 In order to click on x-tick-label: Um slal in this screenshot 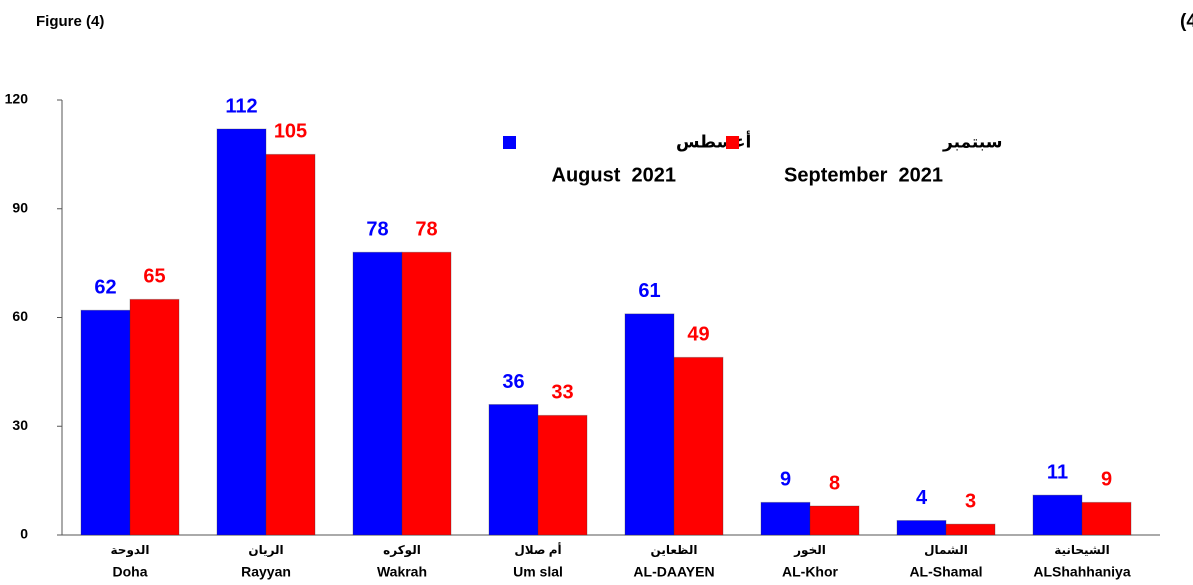, I will do `click(538, 572)`.